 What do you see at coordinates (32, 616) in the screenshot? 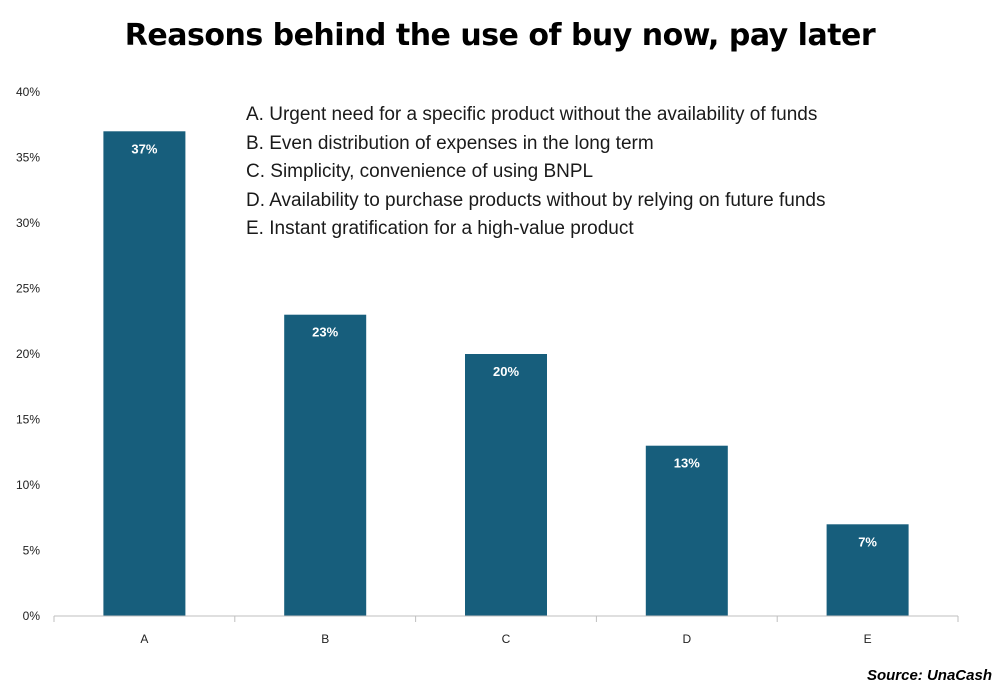
I see `y-tick-label: 0%` at bounding box center [32, 616].